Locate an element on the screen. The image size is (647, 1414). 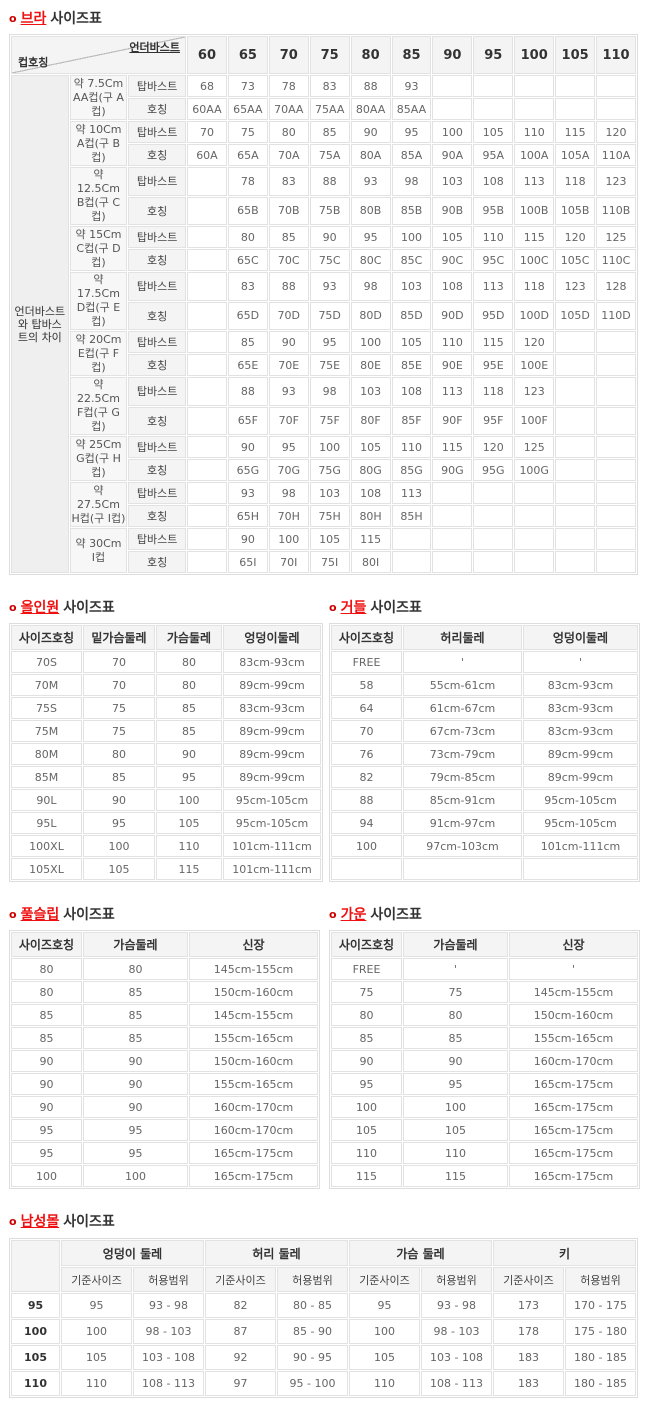
girdle-cell: 101cm-111cm is located at coordinates (580, 846).